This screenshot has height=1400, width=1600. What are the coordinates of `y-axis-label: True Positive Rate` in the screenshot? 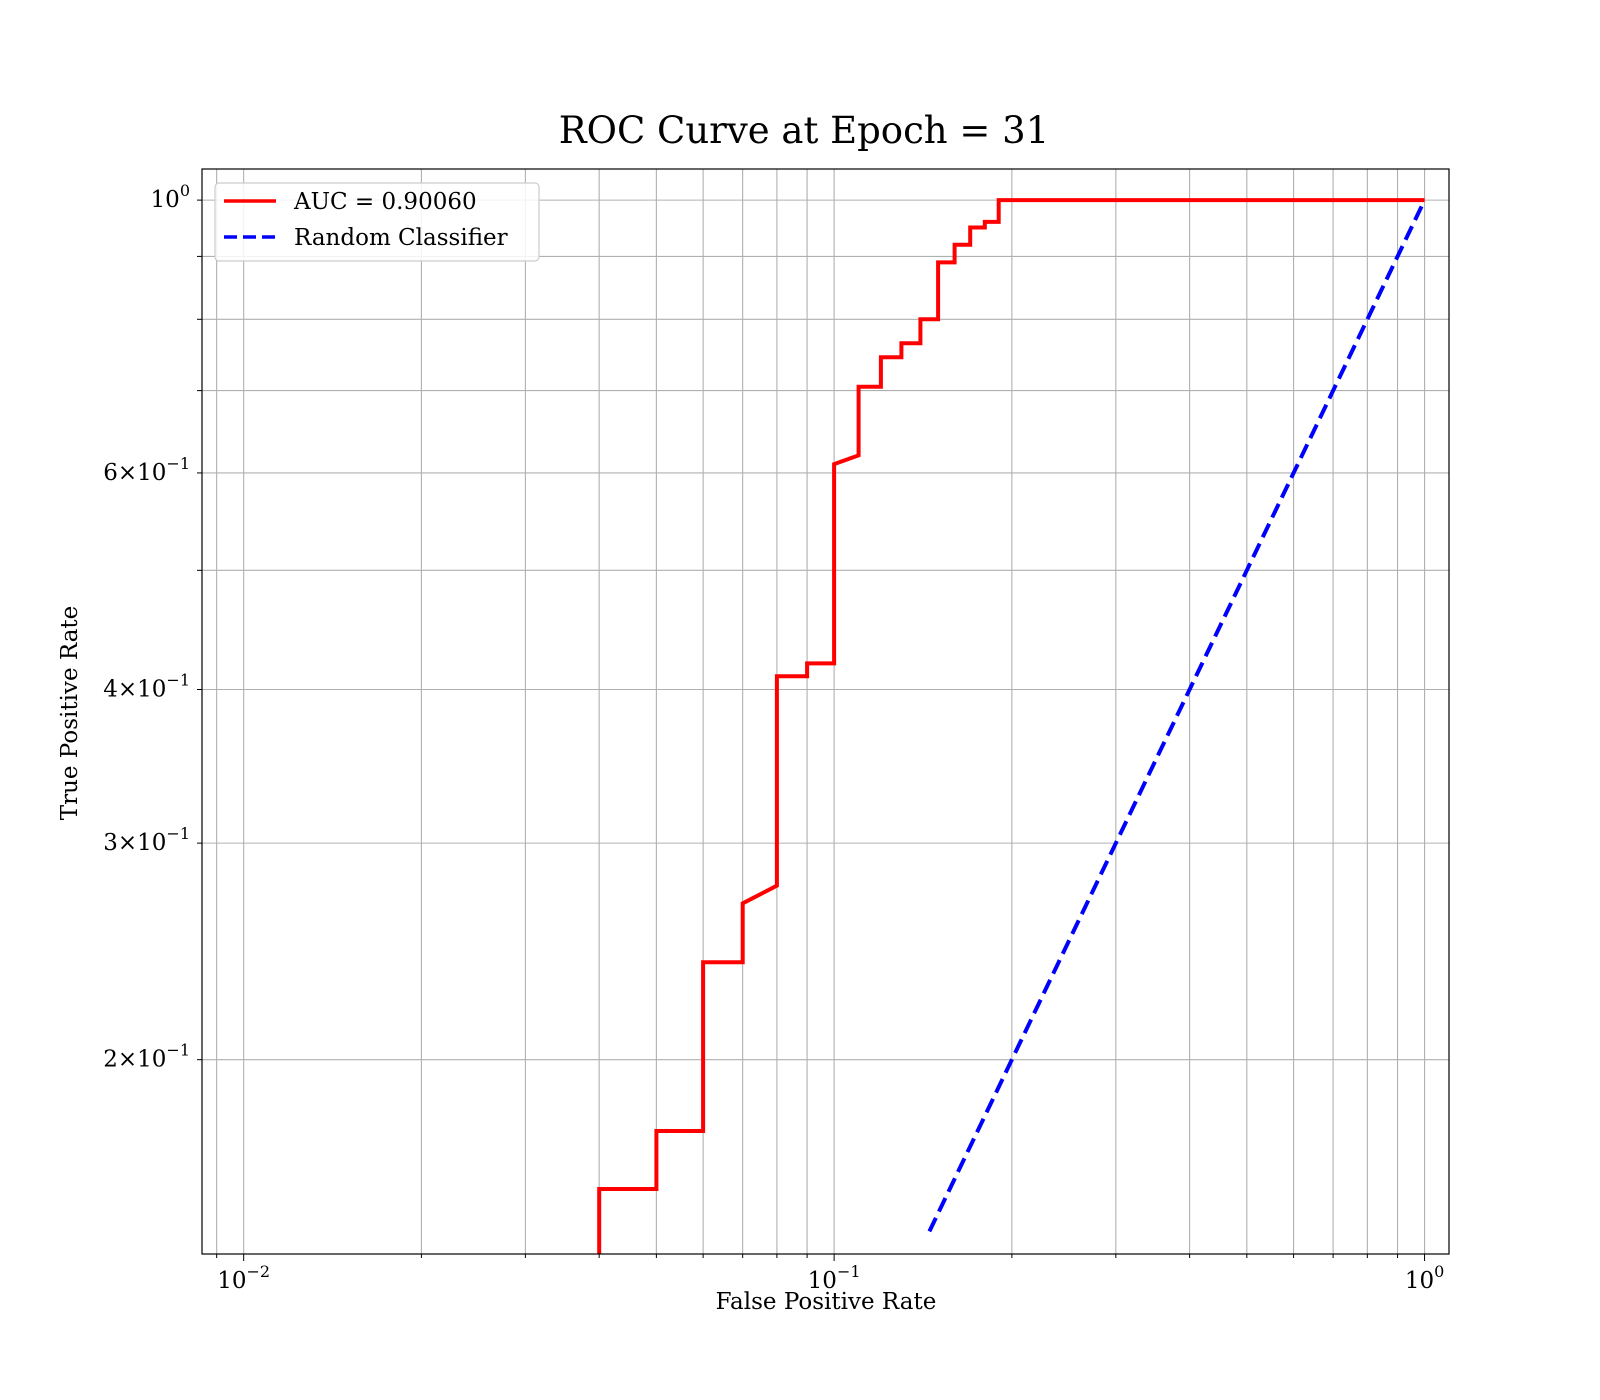 It's located at (70, 713).